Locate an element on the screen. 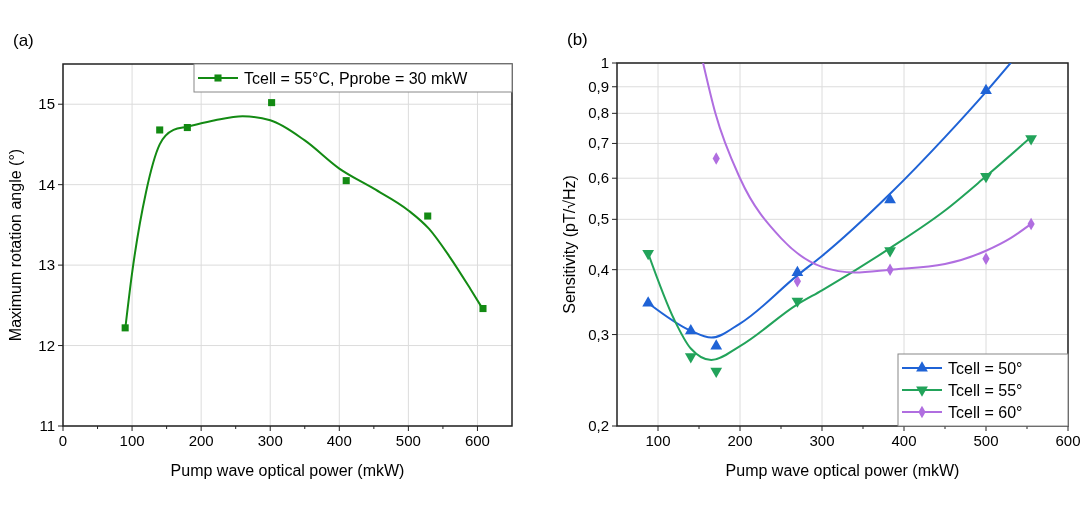 The height and width of the screenshot is (506, 1091). y-tick-label: 0,4 is located at coordinates (598, 269).